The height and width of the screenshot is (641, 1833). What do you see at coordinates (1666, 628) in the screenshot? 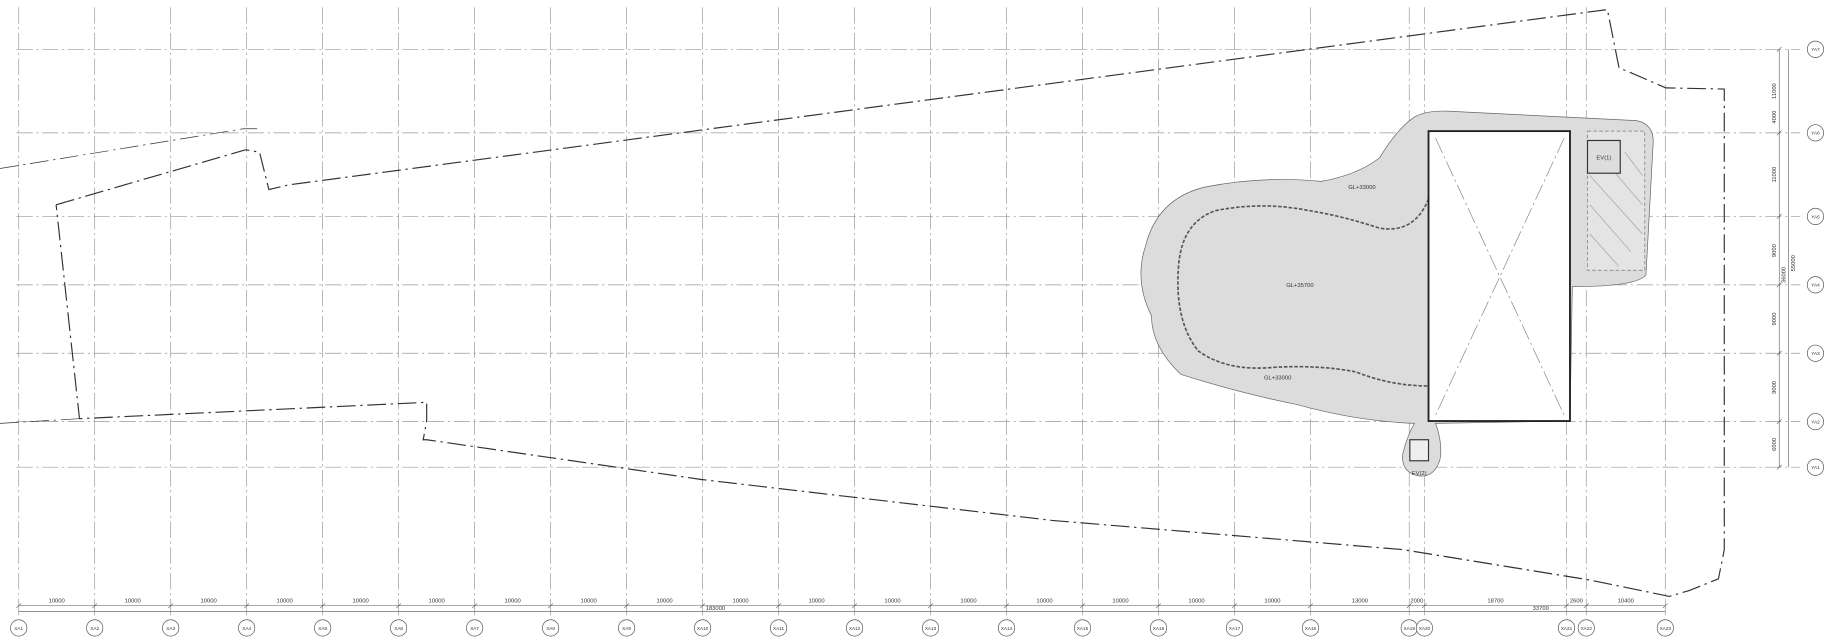
I see `grid-label: XA23` at bounding box center [1666, 628].